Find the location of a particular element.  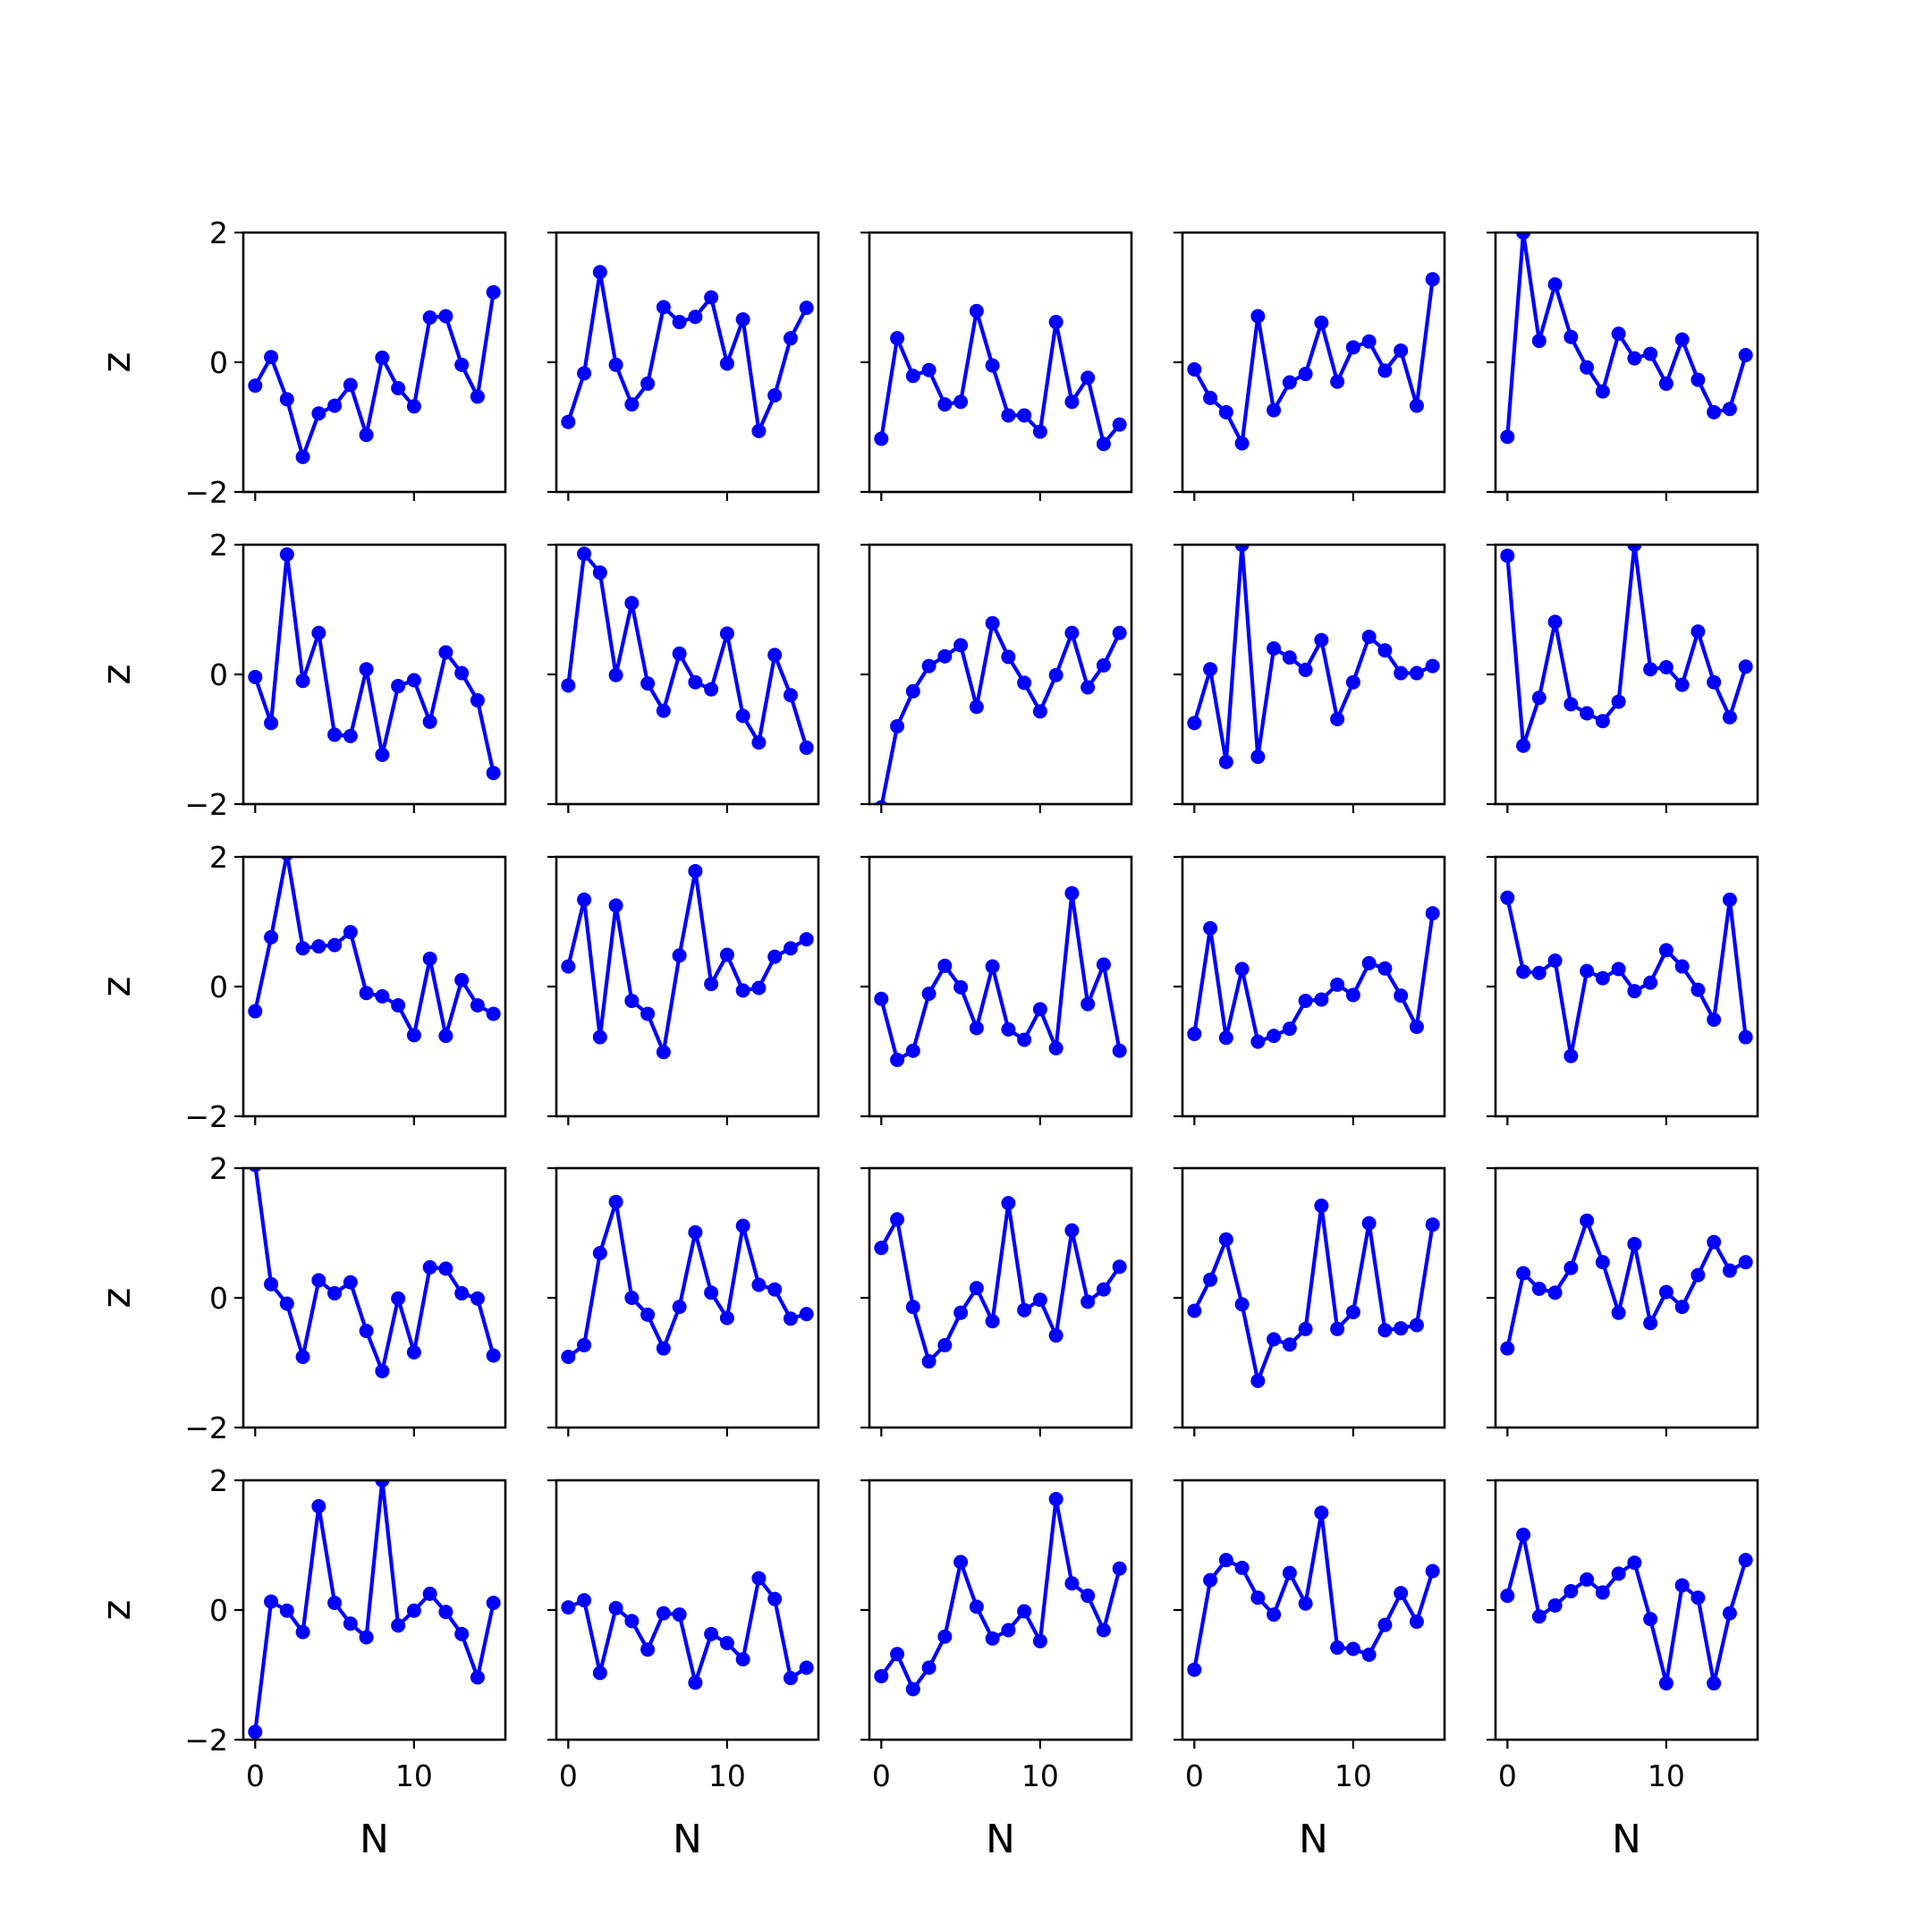

x-tick-label: 10 is located at coordinates (1040, 1775).